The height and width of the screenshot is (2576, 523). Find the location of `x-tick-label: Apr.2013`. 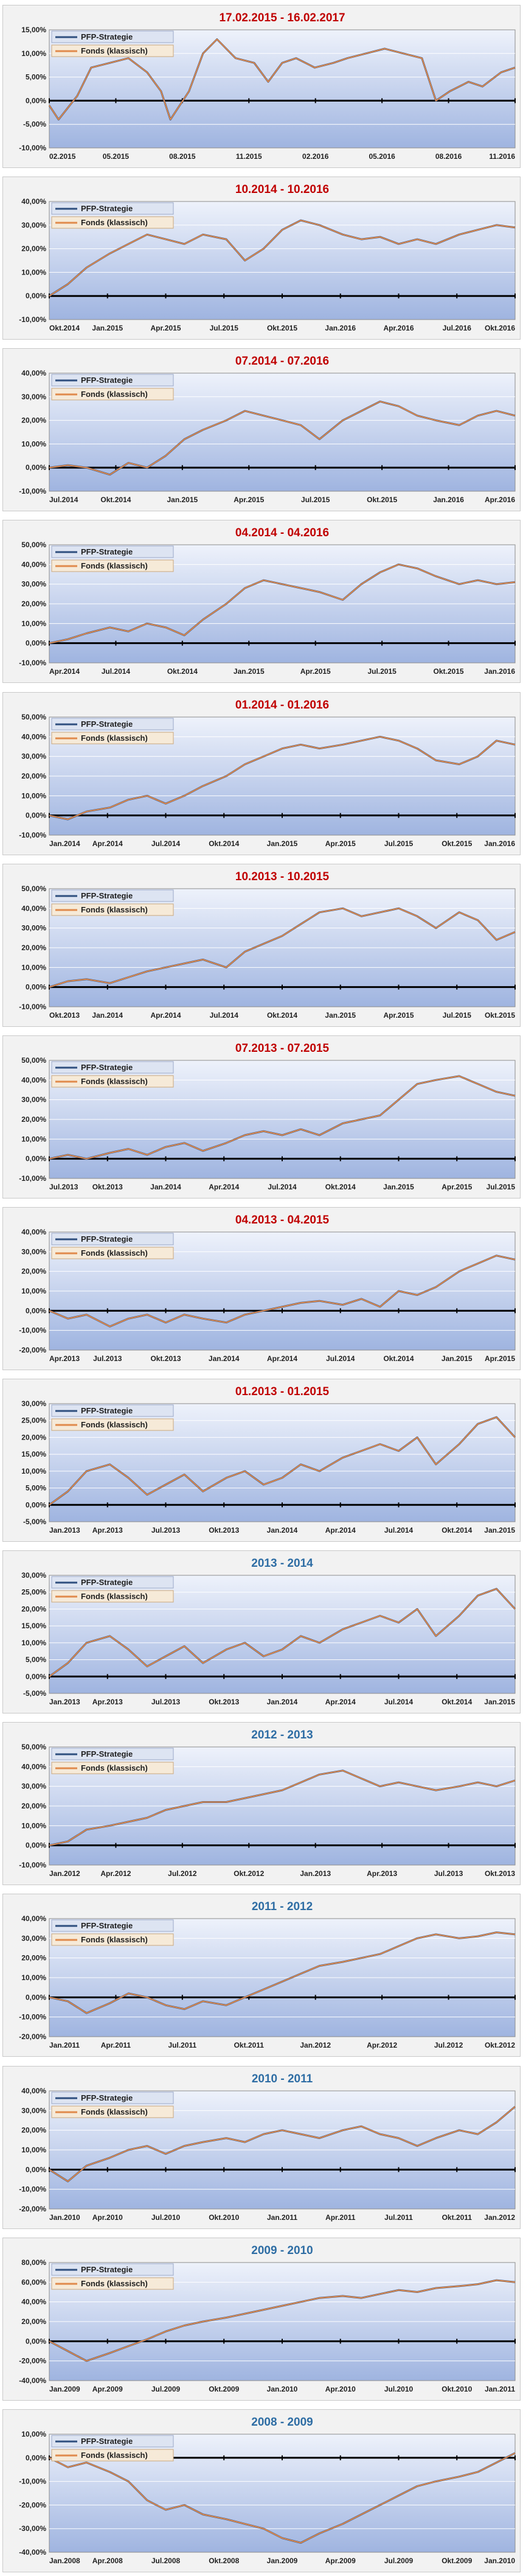

x-tick-label: Apr.2013 is located at coordinates (64, 1358).